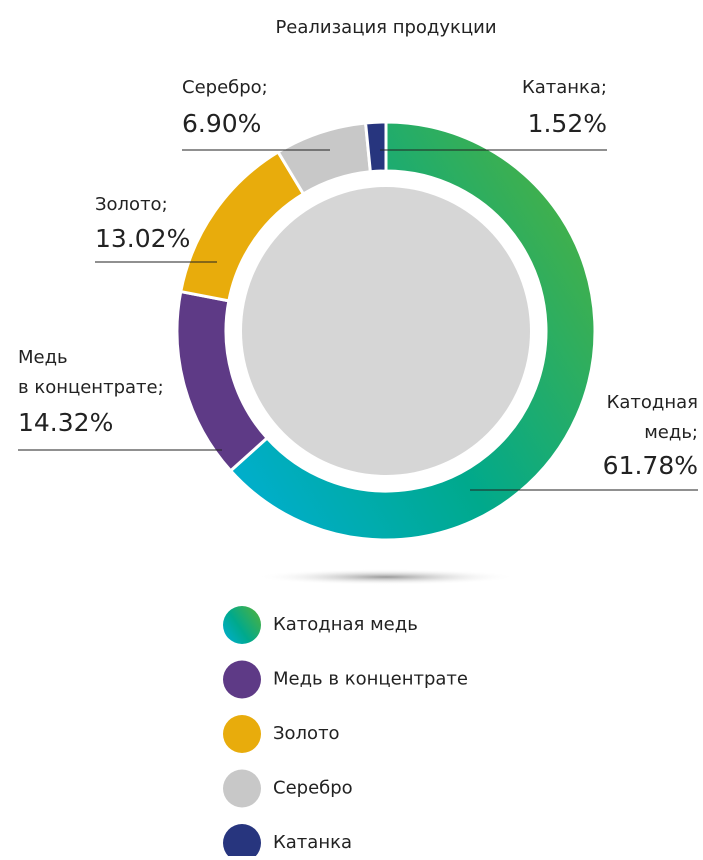 The width and height of the screenshot is (703, 860). Describe the element at coordinates (91, 387) in the screenshot. I see `callout-label: в концентрате;` at that location.